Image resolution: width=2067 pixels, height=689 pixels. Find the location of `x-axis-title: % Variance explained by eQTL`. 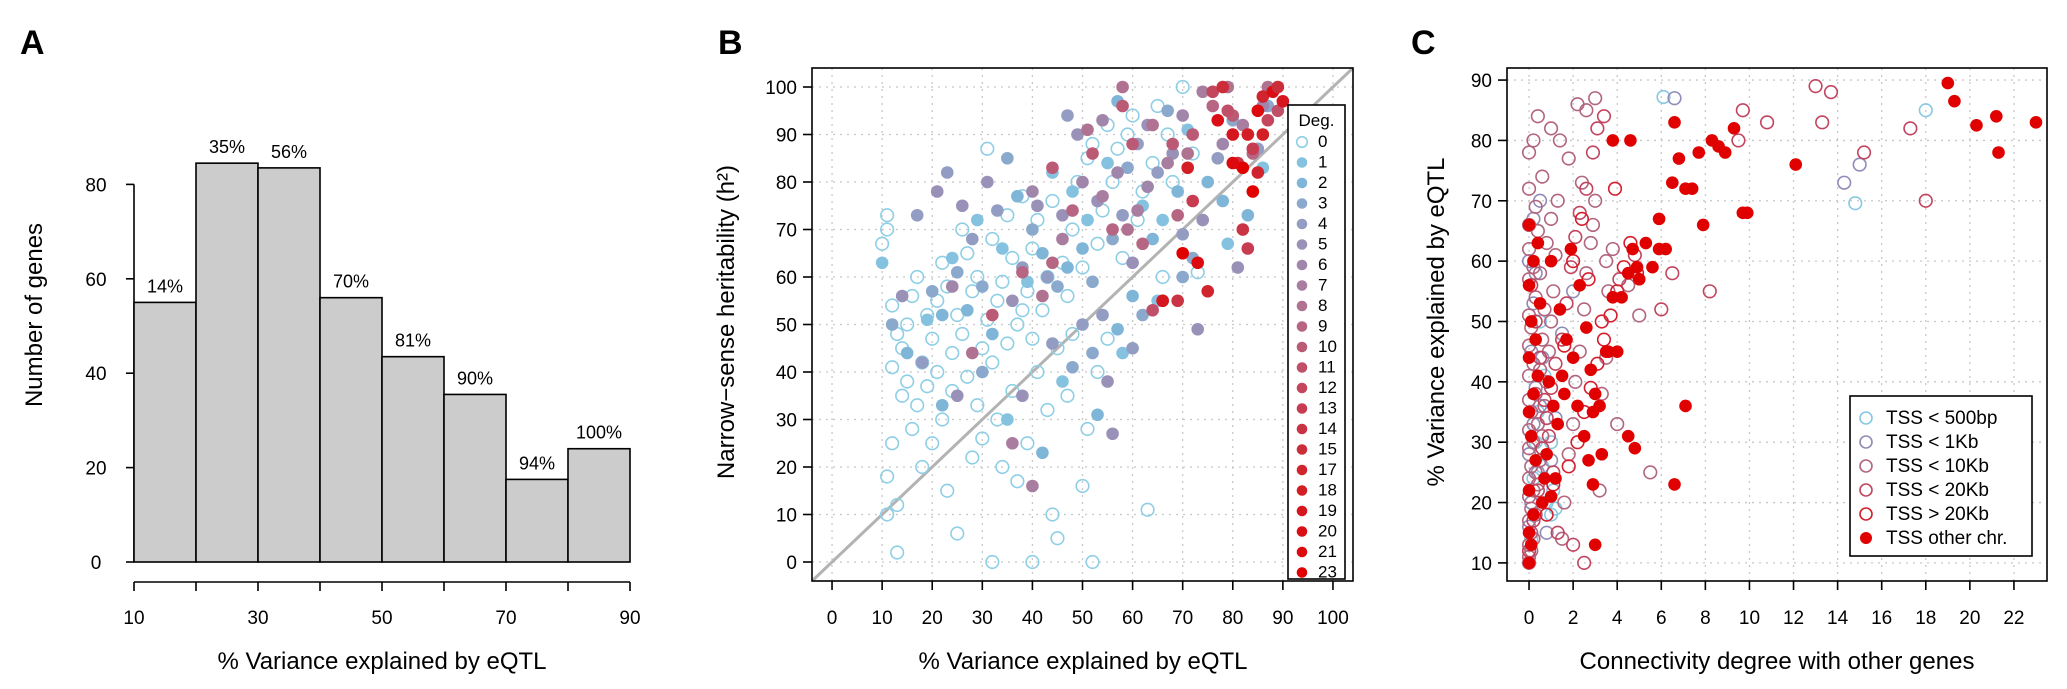

x-axis-title: % Variance explained by eQTL is located at coordinates (381, 661).